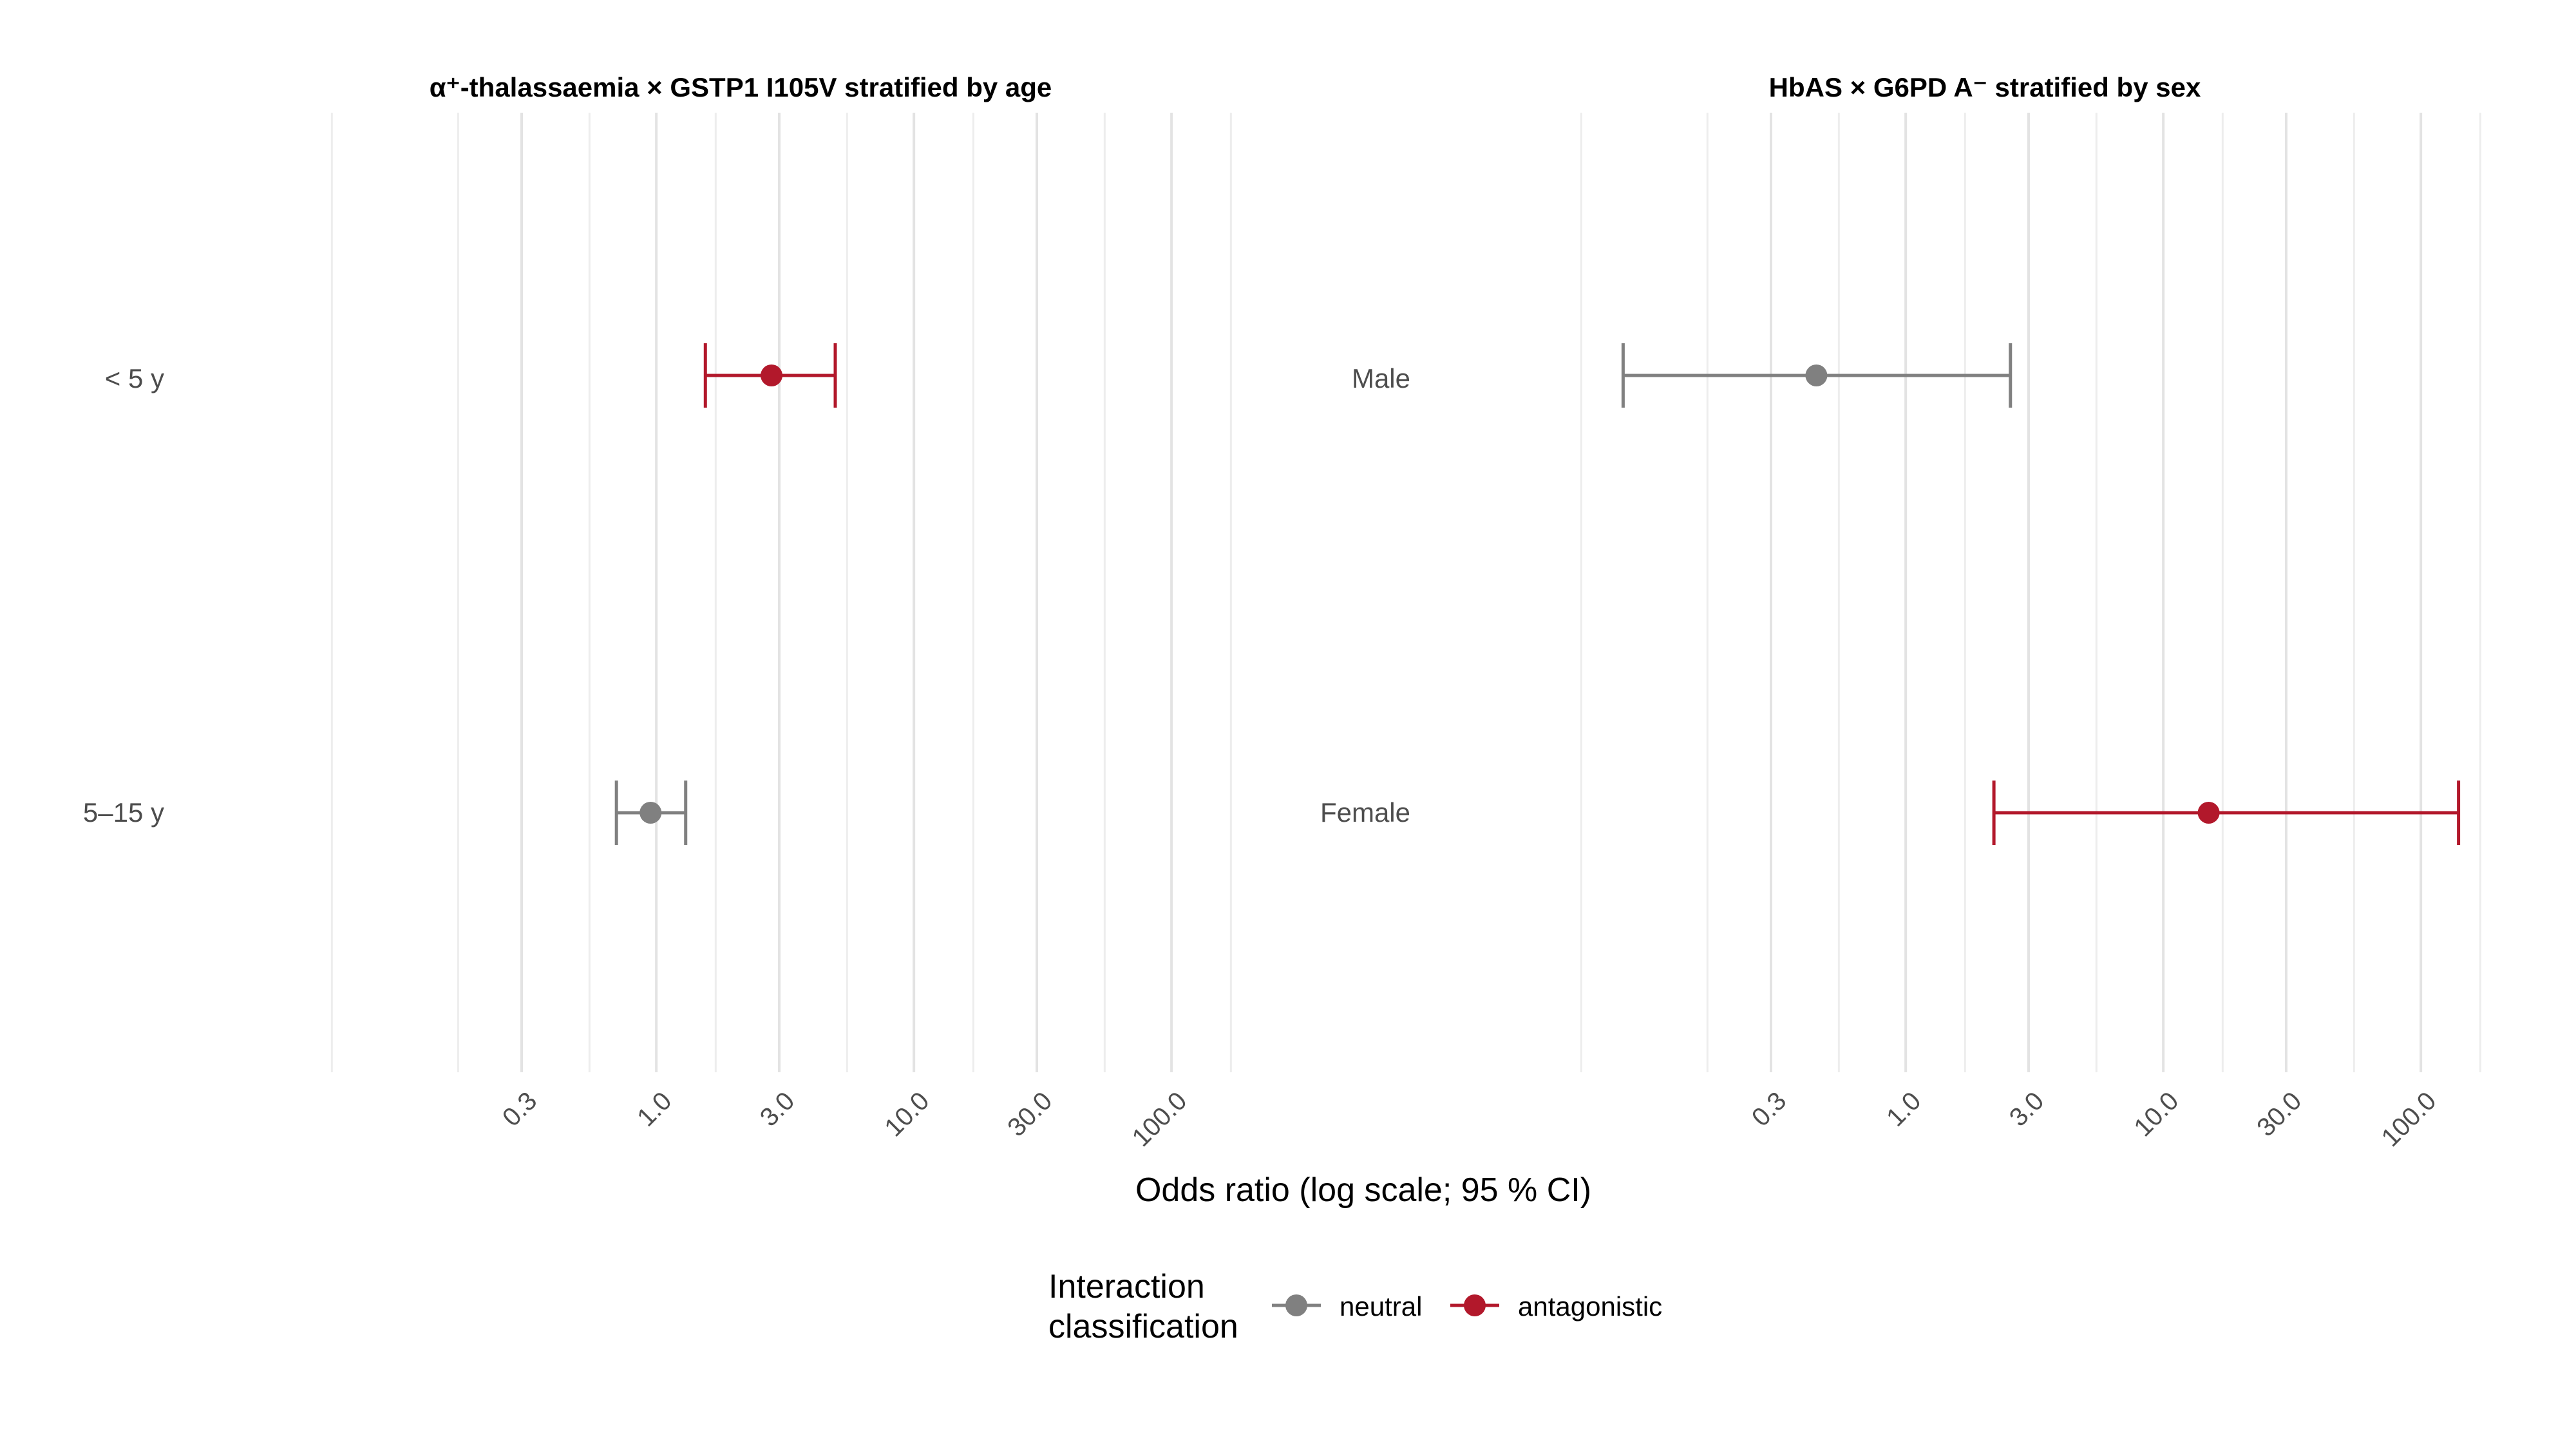 Image resolution: width=2576 pixels, height=1449 pixels. Describe the element at coordinates (1381, 378) in the screenshot. I see `row-label-male: Male` at that location.